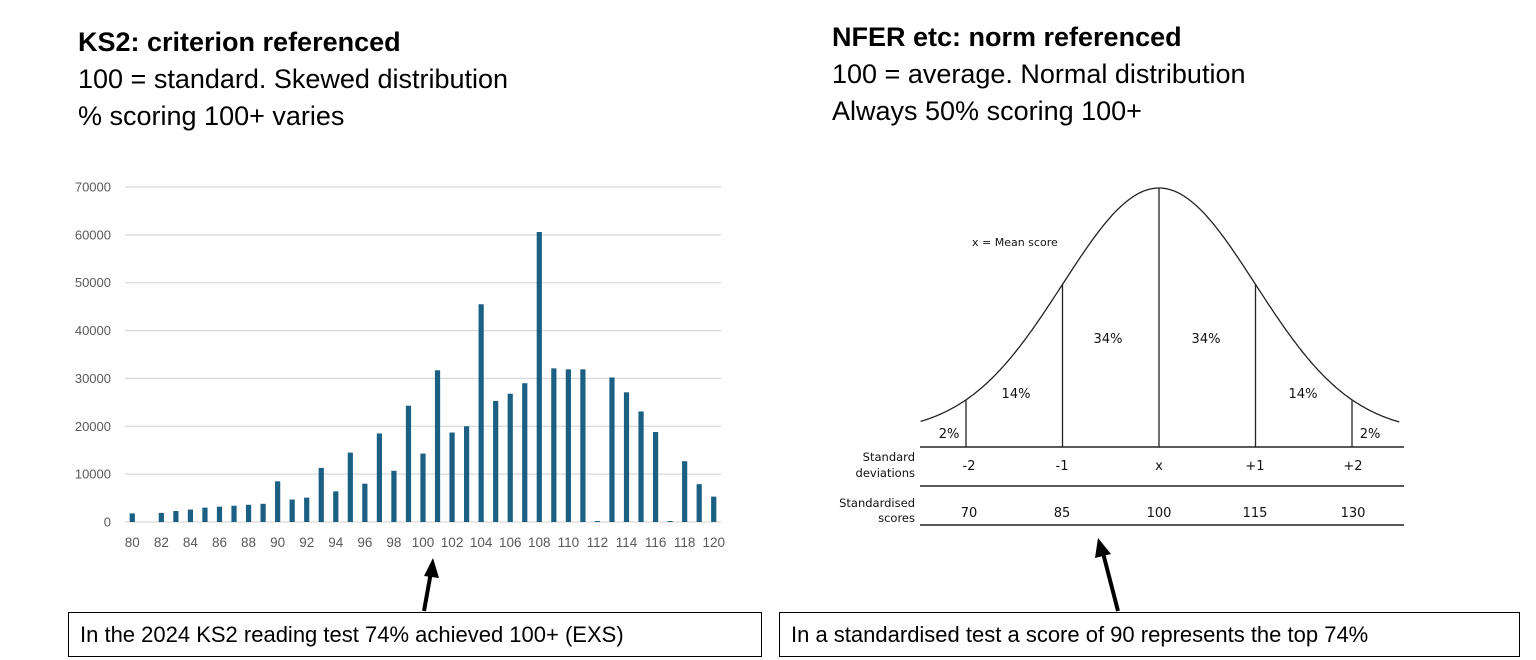 This screenshot has height=660, width=1536. What do you see at coordinates (1352, 466) in the screenshot?
I see `sd-value: +2` at bounding box center [1352, 466].